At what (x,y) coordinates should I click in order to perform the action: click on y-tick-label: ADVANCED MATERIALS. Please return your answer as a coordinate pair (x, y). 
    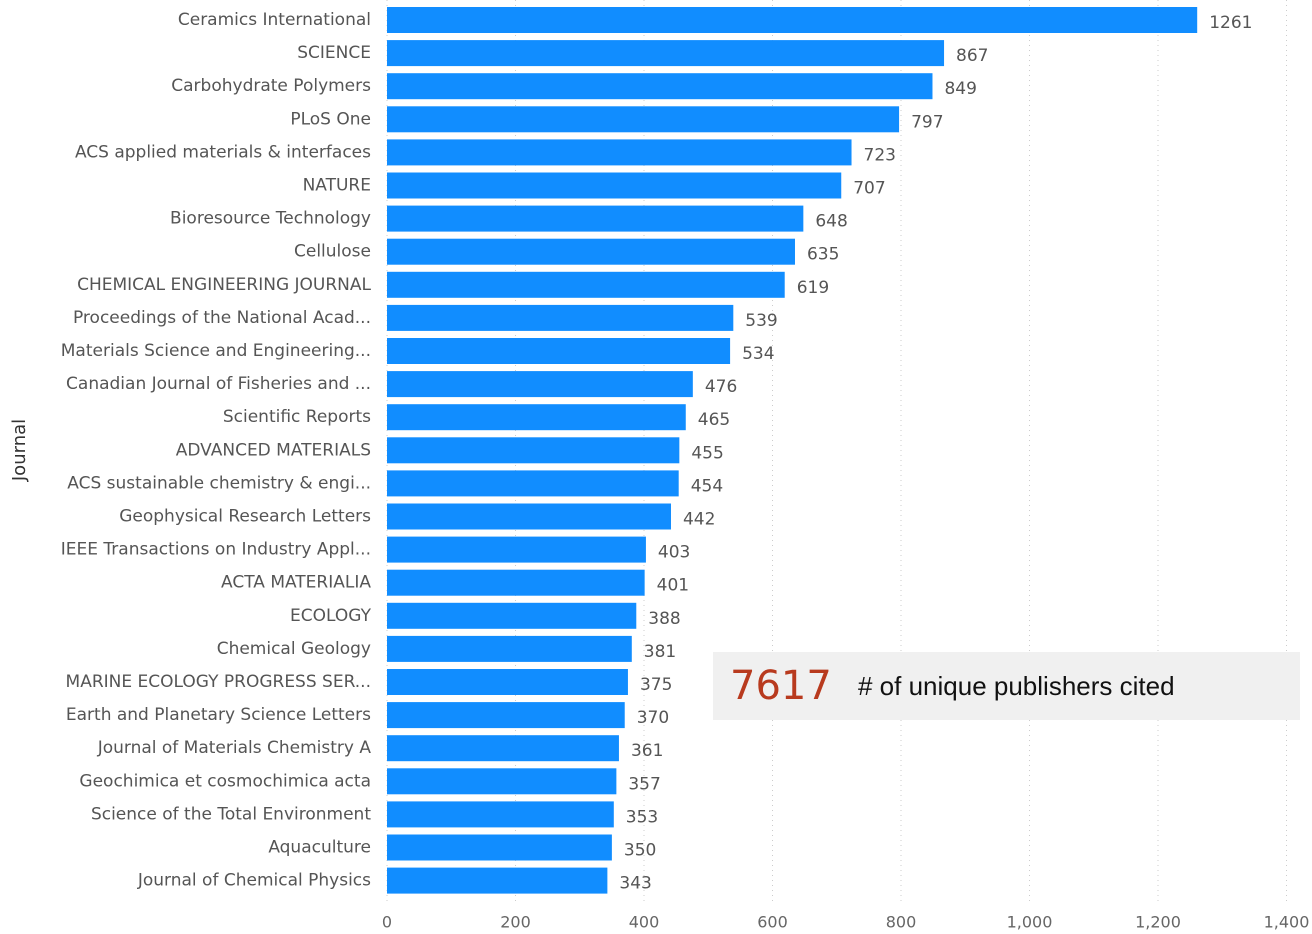
    Looking at the image, I should click on (273, 450).